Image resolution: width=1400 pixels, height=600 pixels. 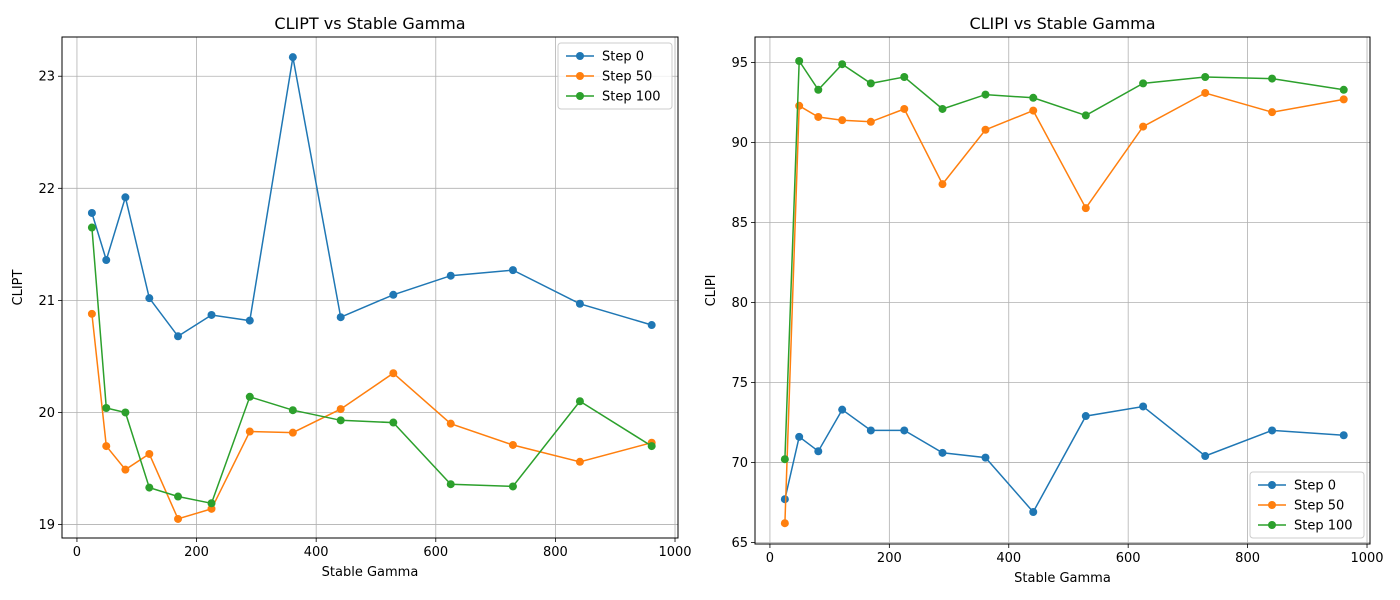 What do you see at coordinates (46, 301) in the screenshot?
I see `y-tick-label: 21` at bounding box center [46, 301].